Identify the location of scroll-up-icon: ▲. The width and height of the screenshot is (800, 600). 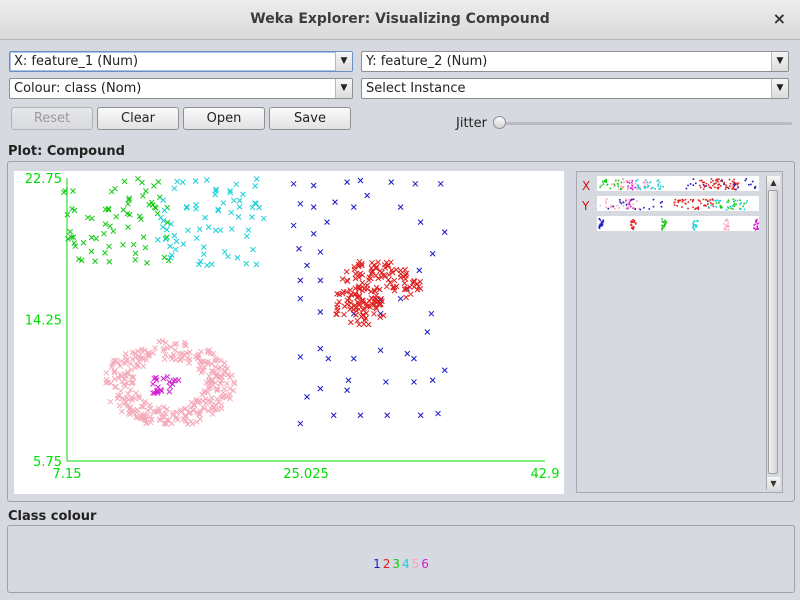
(773, 182).